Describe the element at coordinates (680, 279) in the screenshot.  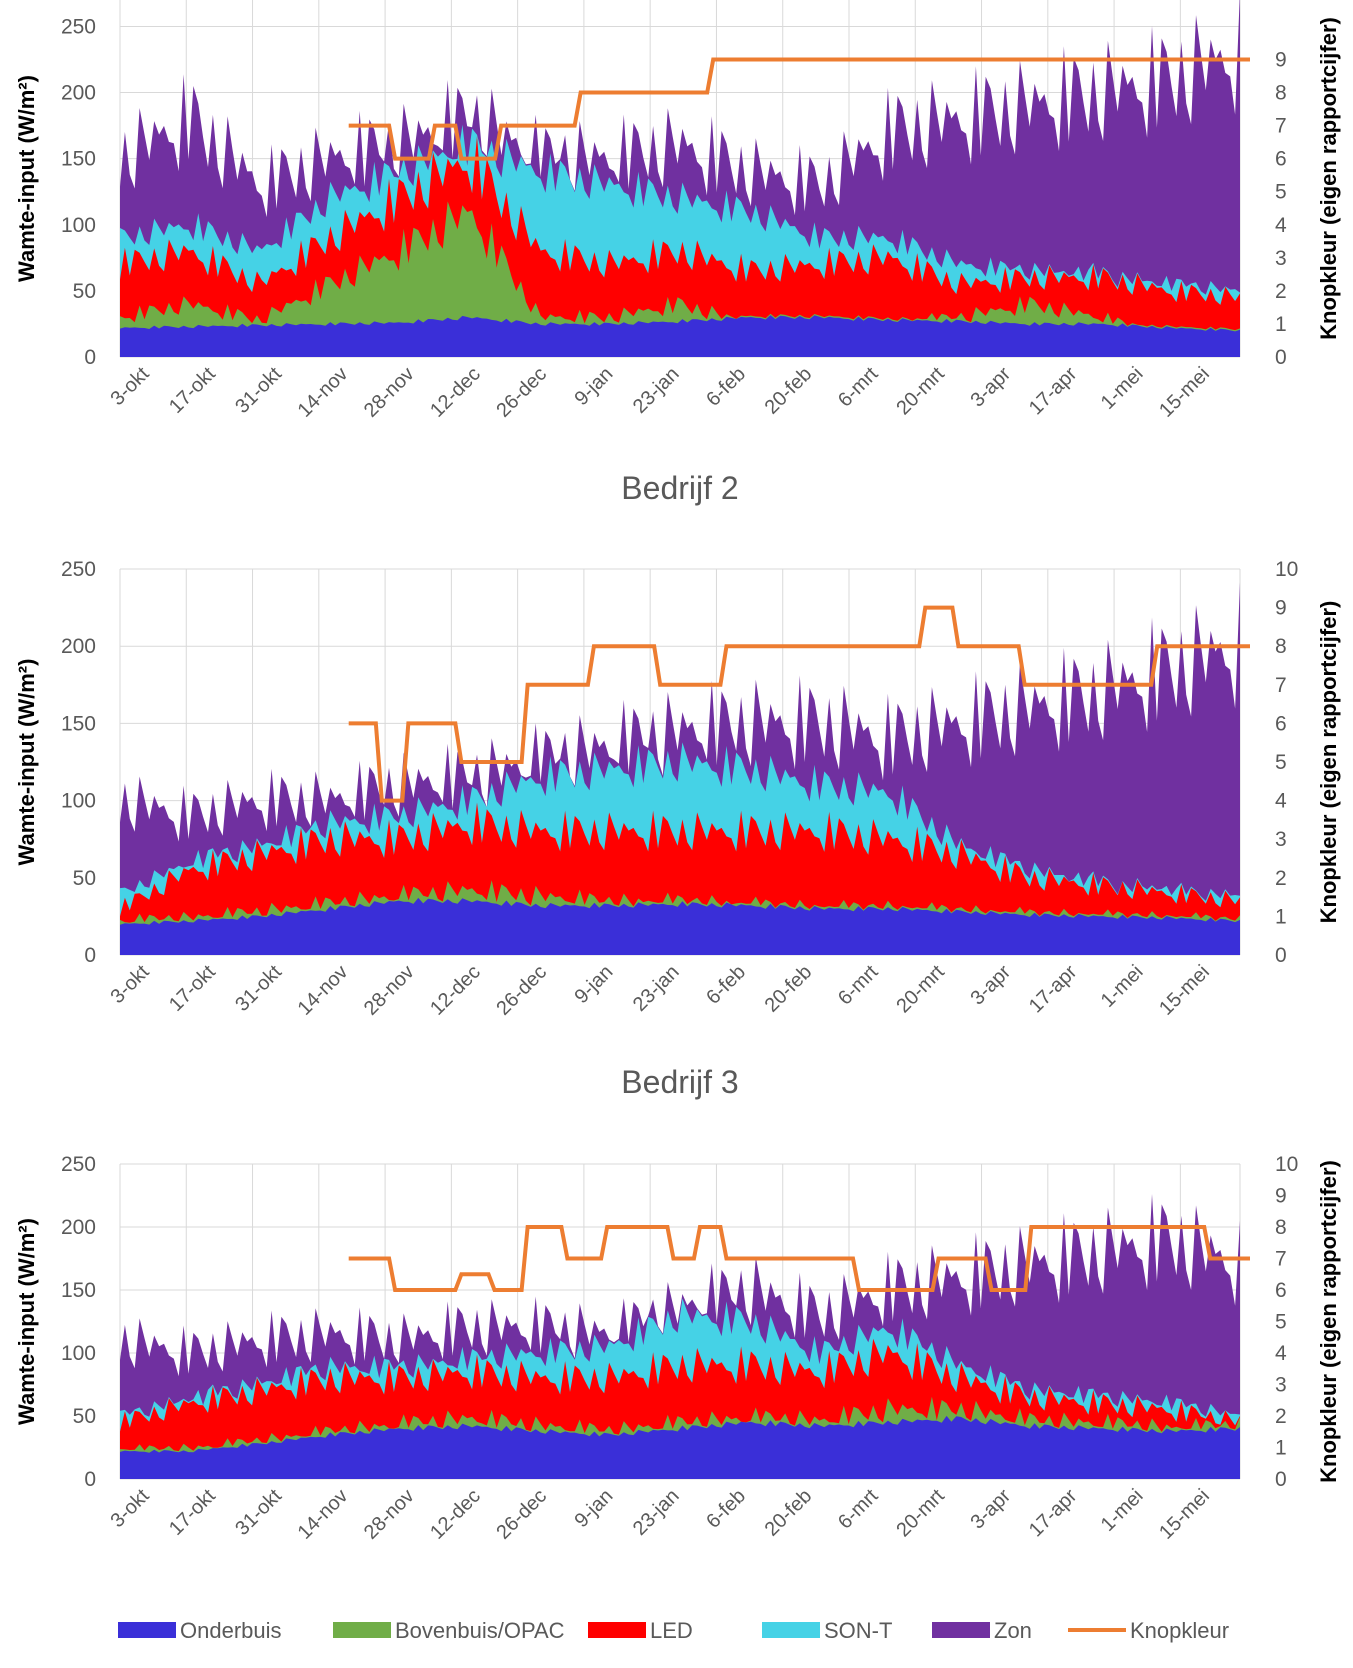
I see `area-series-bovenbuis-opac` at that location.